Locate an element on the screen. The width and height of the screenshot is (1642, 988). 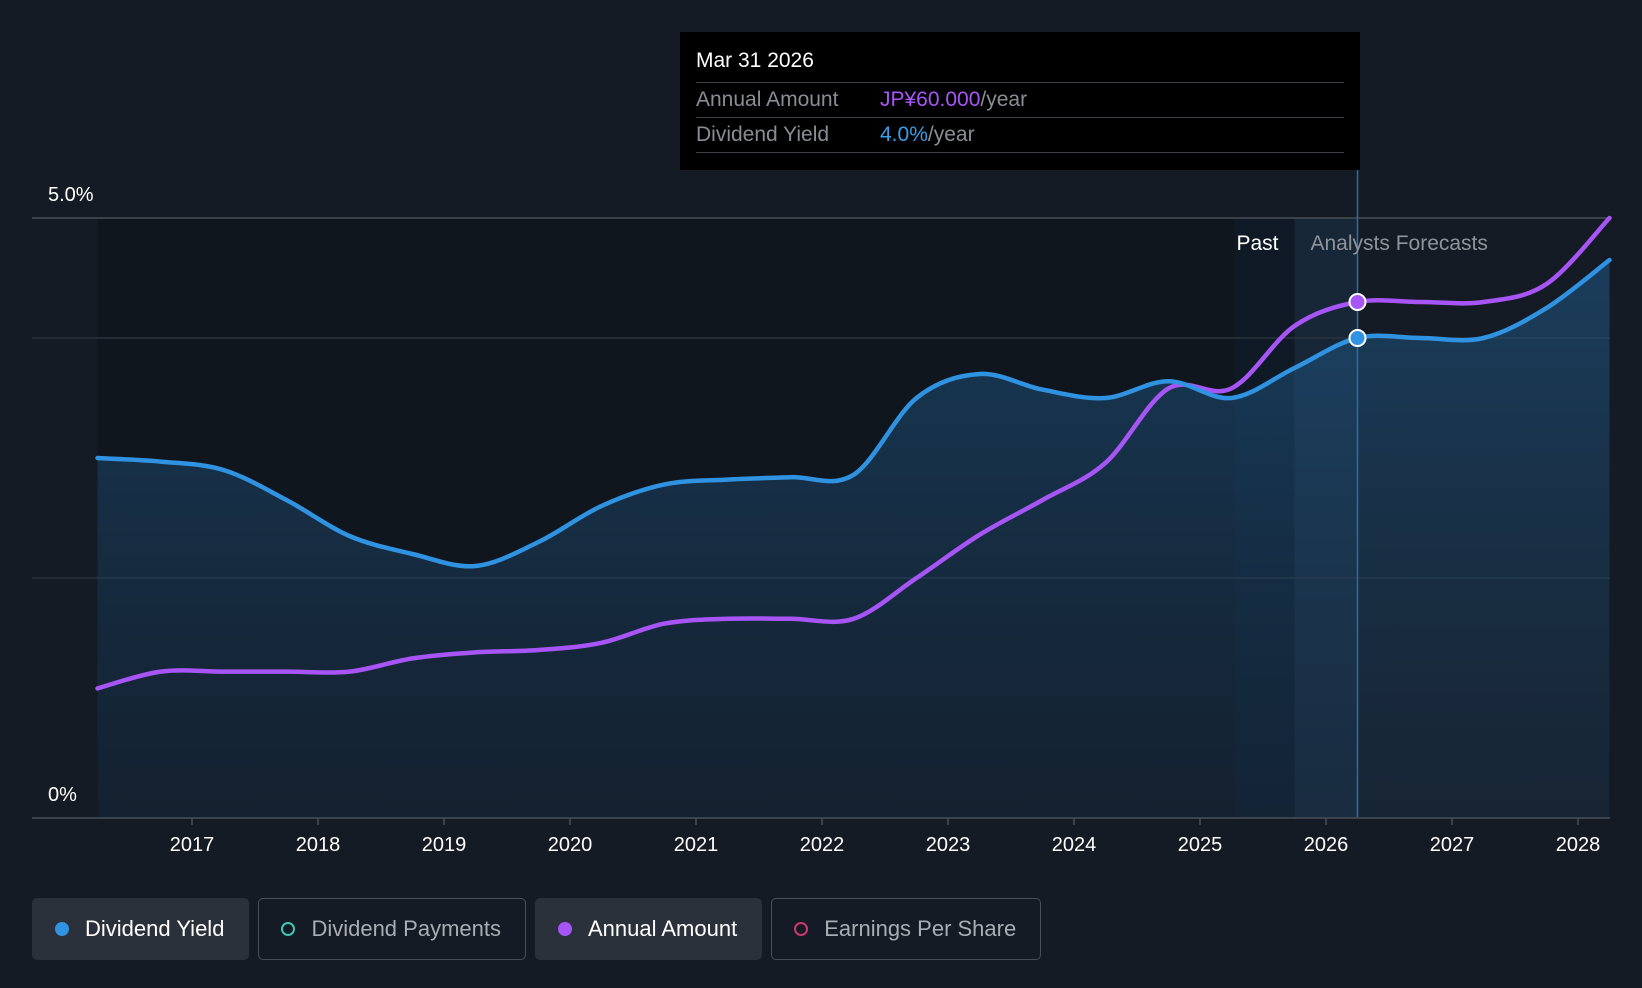
x-tick-label: 2021 is located at coordinates (696, 845).